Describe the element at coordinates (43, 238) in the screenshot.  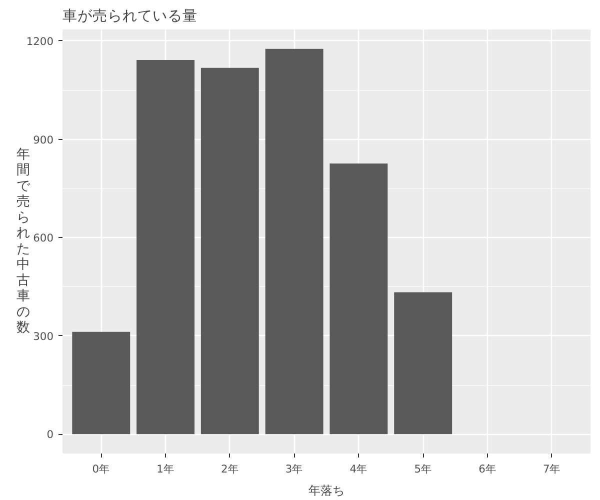
I see `y-tick-label: 600` at that location.